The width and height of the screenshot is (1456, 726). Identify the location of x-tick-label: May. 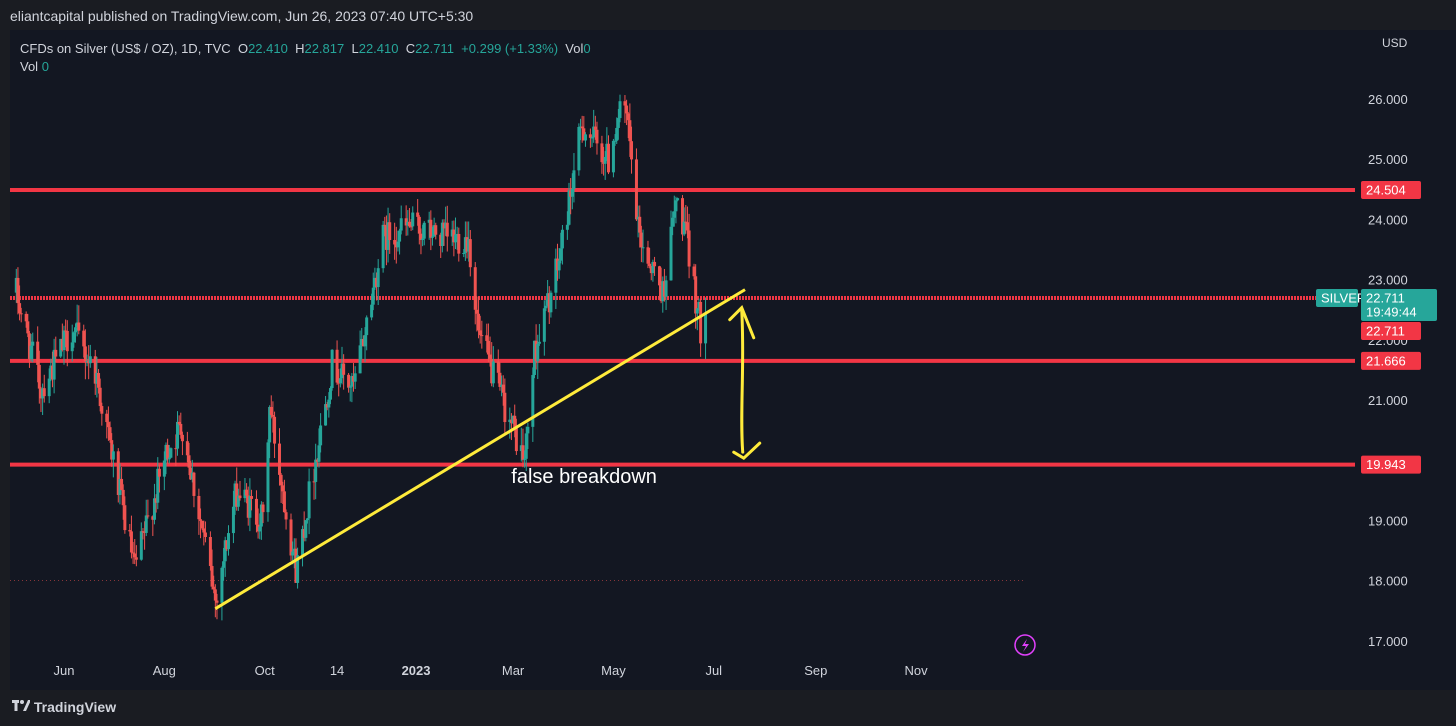
(613, 670).